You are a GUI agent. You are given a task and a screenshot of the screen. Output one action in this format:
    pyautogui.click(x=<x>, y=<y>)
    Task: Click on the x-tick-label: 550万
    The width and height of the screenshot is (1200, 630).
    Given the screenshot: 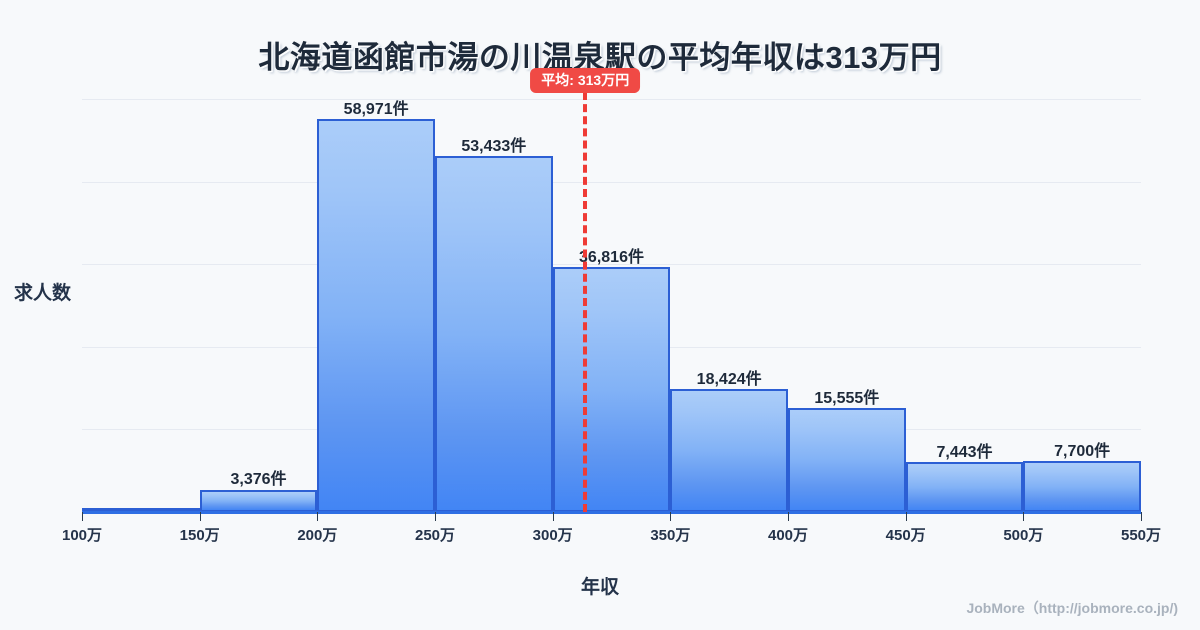 What is the action you would take?
    pyautogui.click(x=1141, y=535)
    